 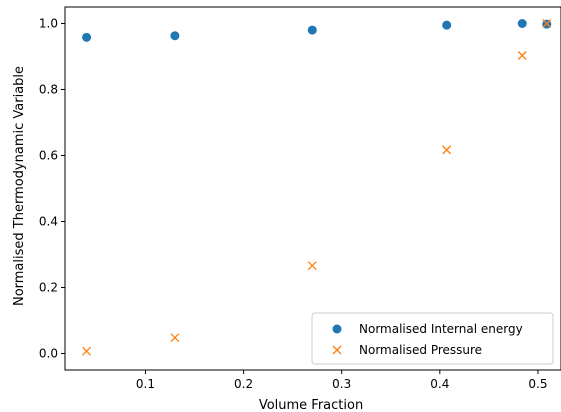 What do you see at coordinates (48, 90) in the screenshot?
I see `y-tick-label: 0.8` at bounding box center [48, 90].